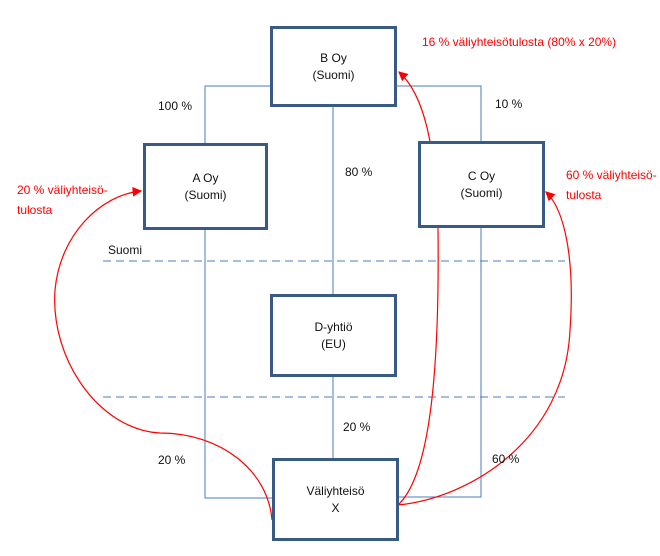  What do you see at coordinates (238, 364) in the screenshot?
I see `ownership-line-a-x` at bounding box center [238, 364].